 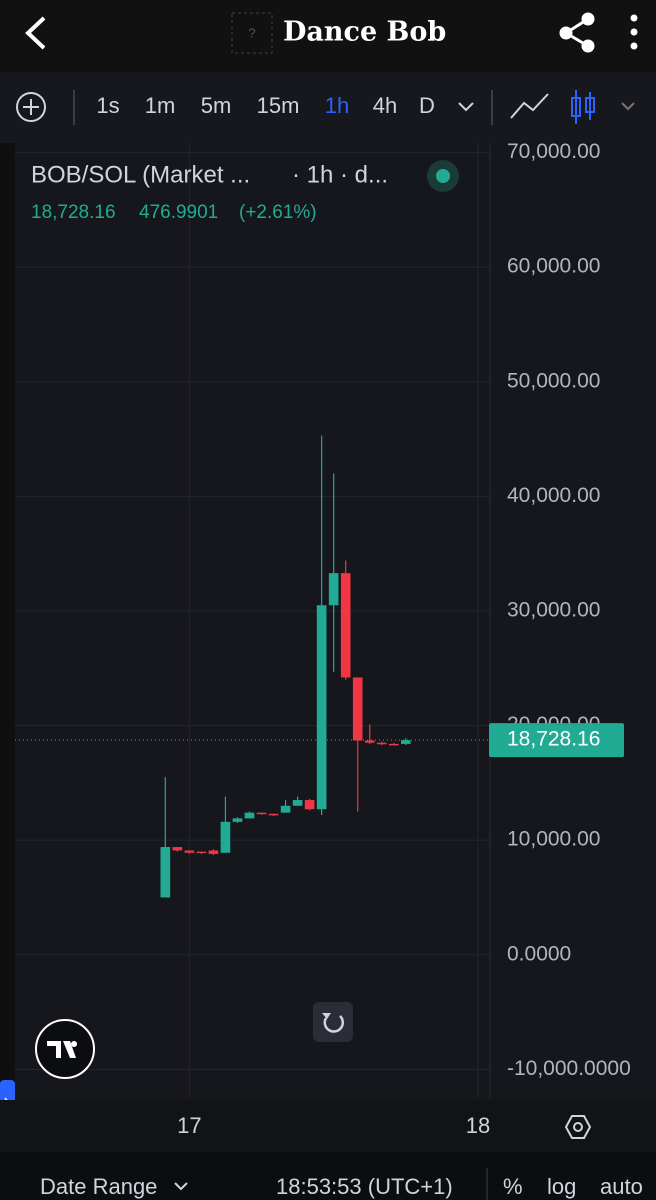 What do you see at coordinates (578, 1127) in the screenshot?
I see `axis-settings` at bounding box center [578, 1127].